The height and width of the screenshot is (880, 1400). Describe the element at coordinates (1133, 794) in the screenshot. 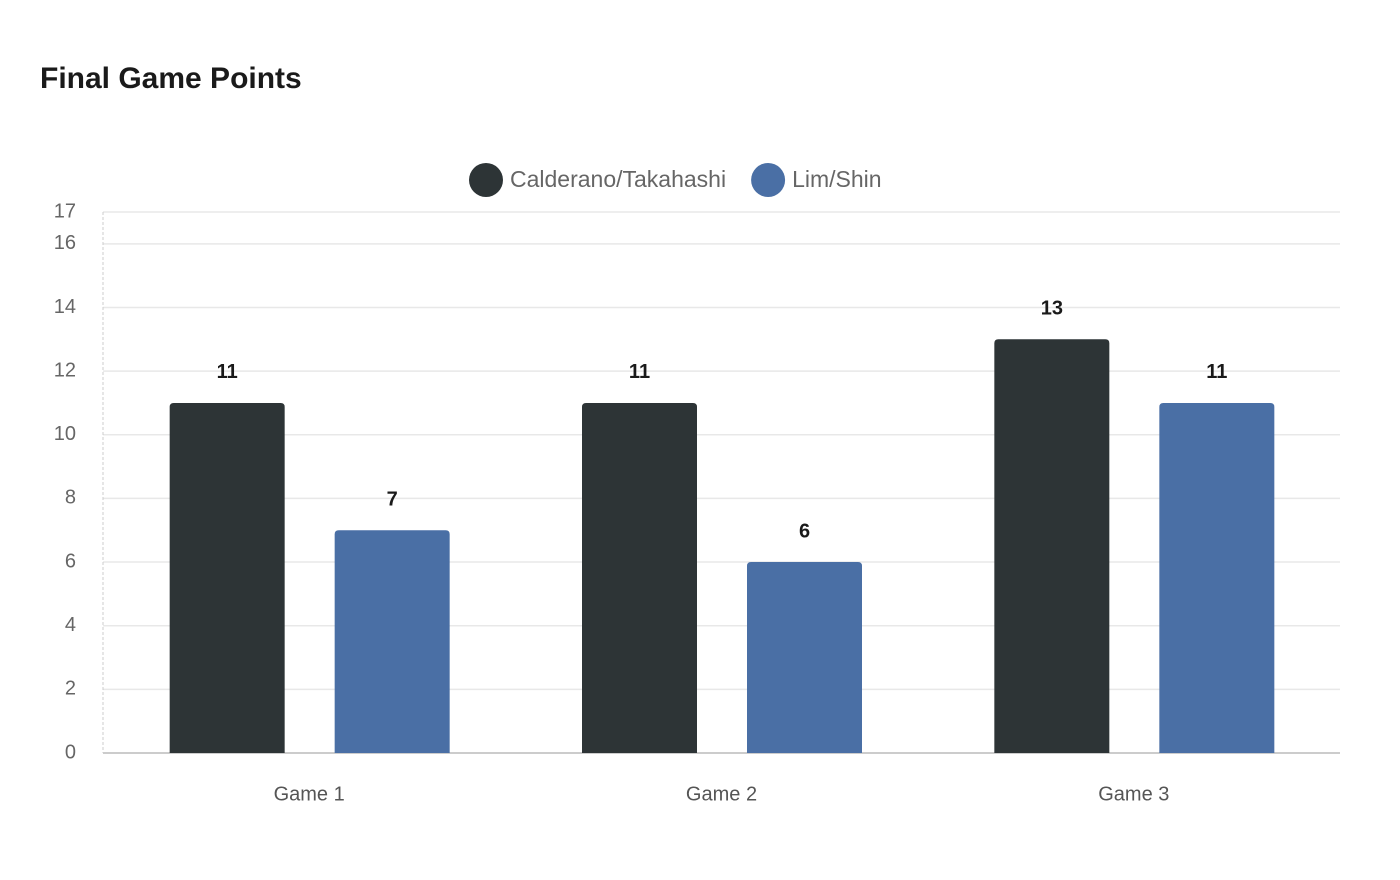

I see `x-tick-label: Game 3` at that location.